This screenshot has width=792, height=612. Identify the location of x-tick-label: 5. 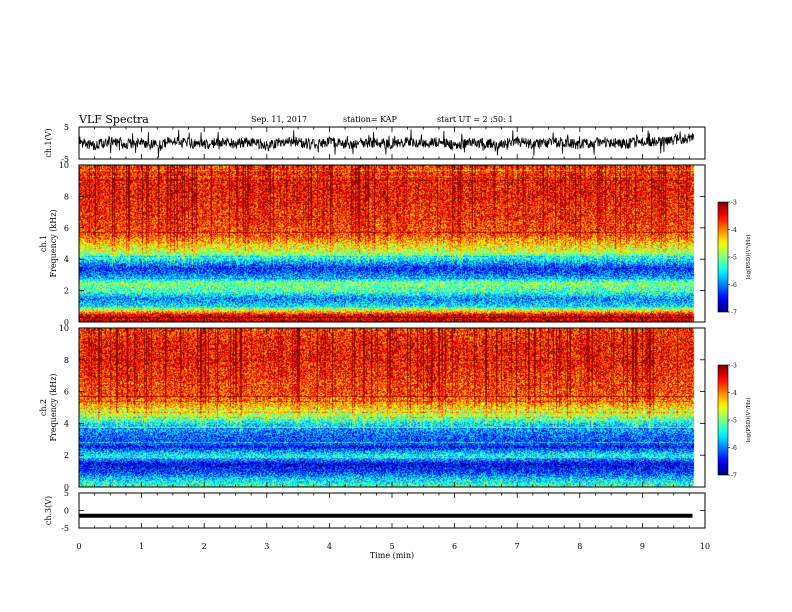
(391, 546).